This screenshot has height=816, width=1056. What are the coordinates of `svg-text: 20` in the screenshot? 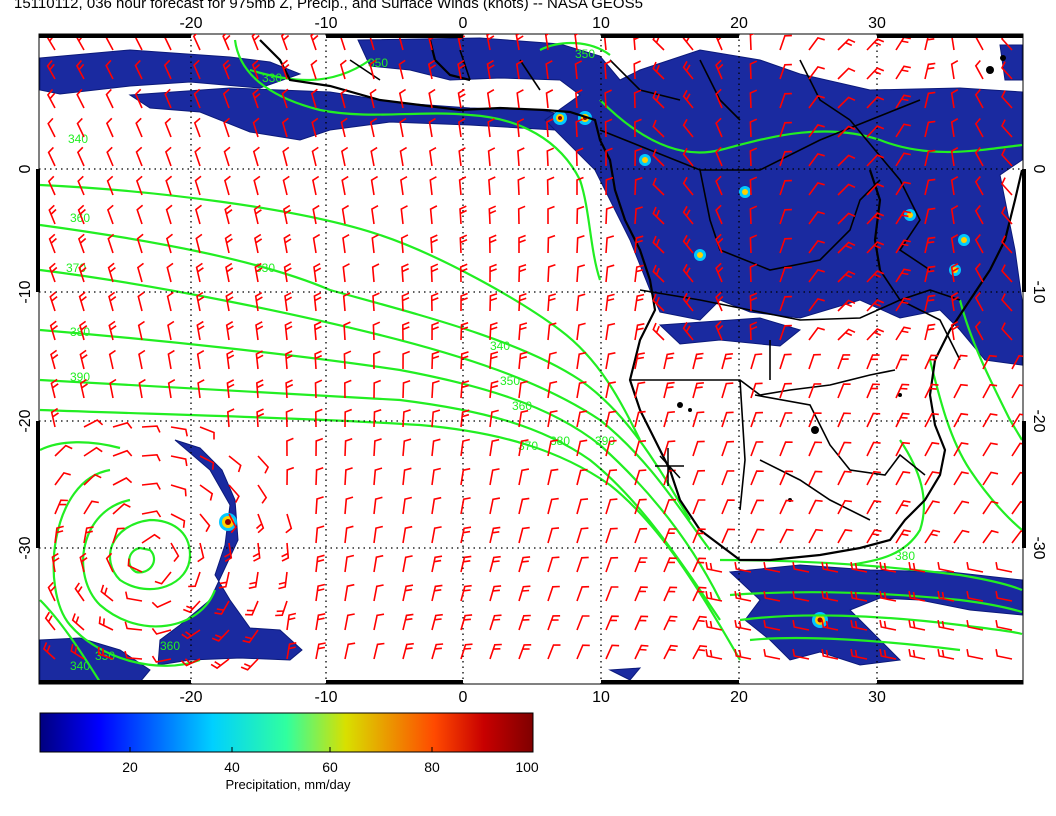 It's located at (739, 23).